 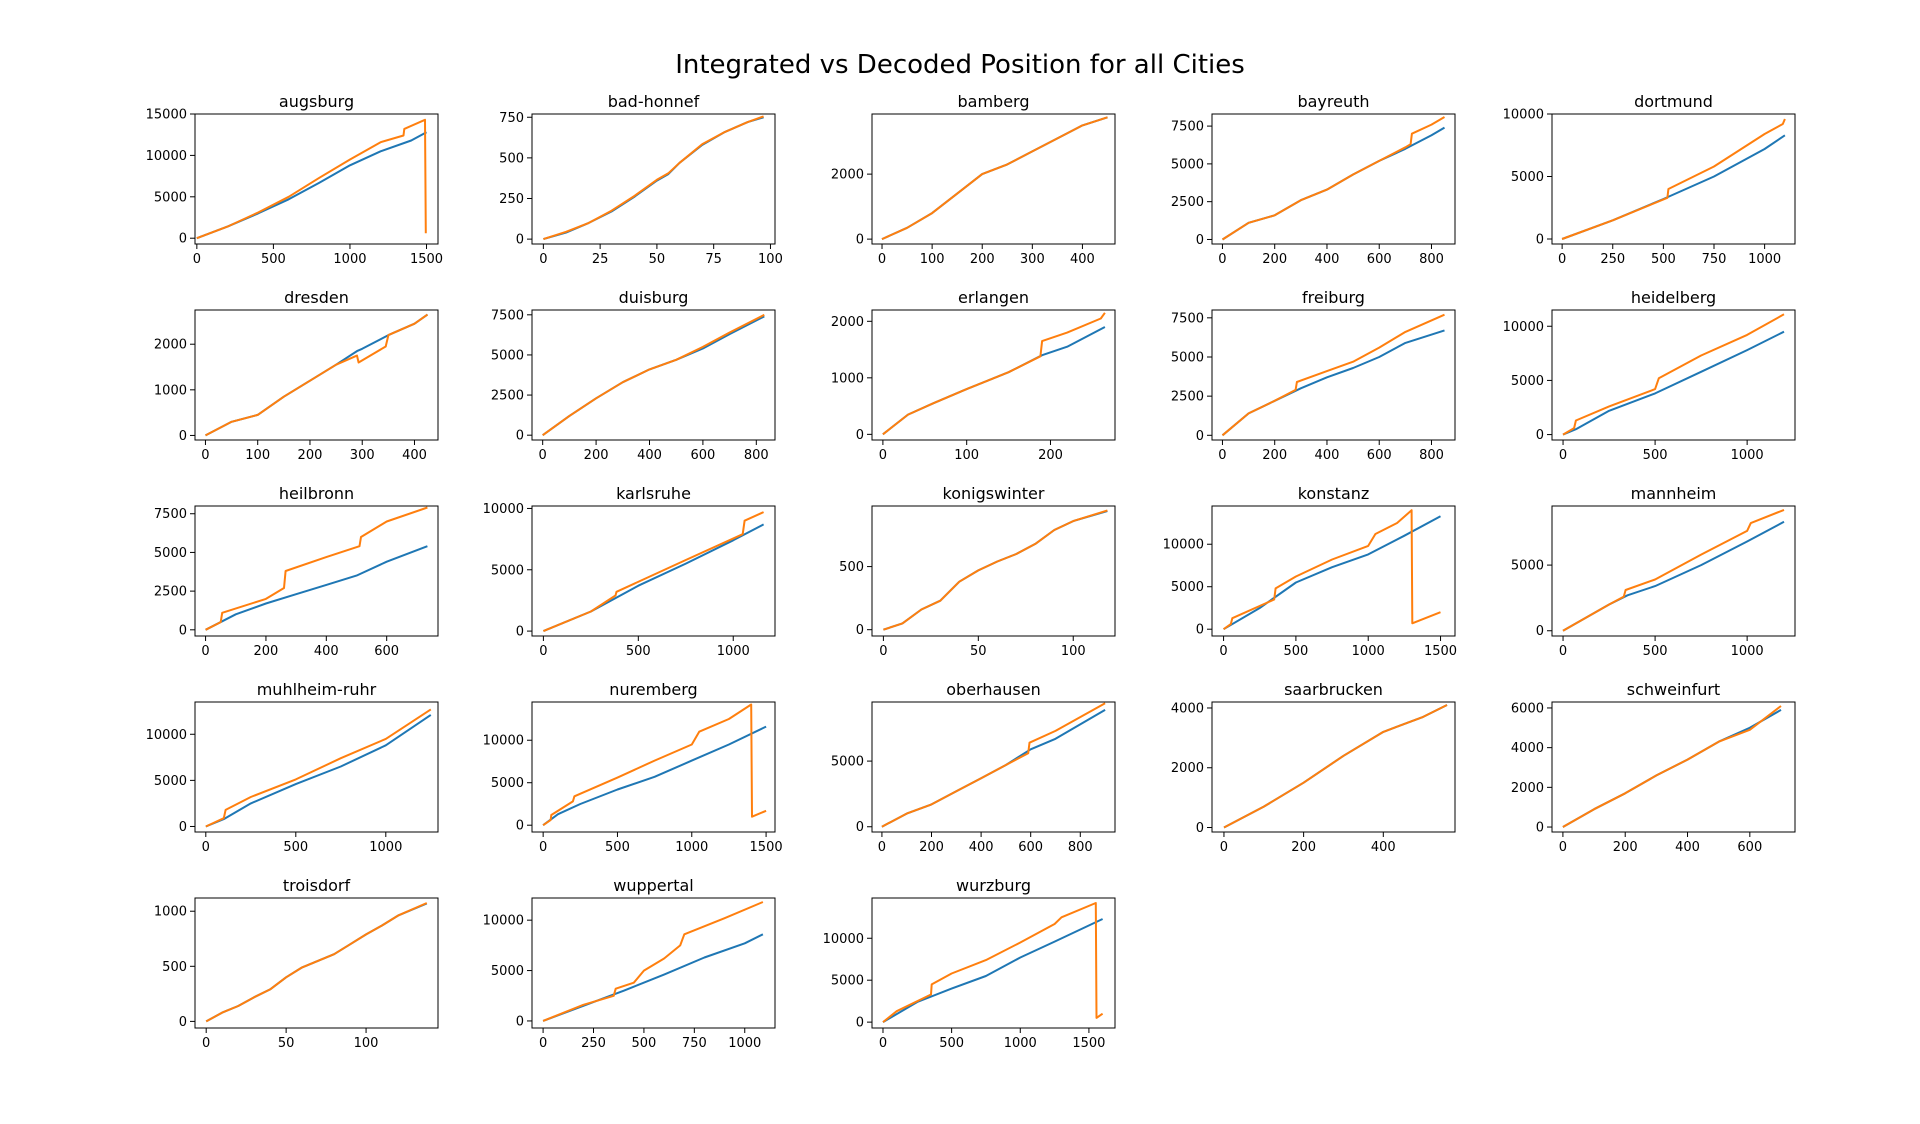 I want to click on subplot-title: freiburg, so click(x=1333, y=297).